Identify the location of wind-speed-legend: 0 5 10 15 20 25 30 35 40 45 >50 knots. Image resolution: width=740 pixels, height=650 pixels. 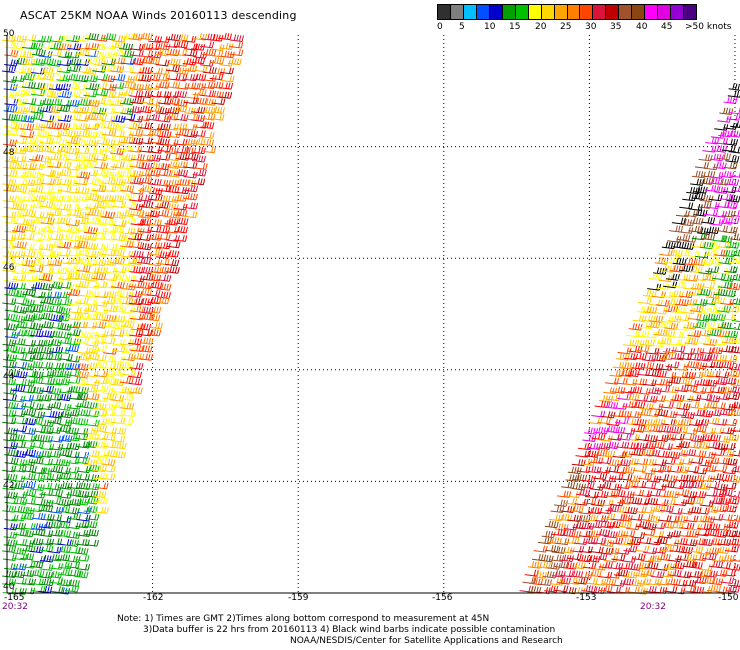
(584, 19).